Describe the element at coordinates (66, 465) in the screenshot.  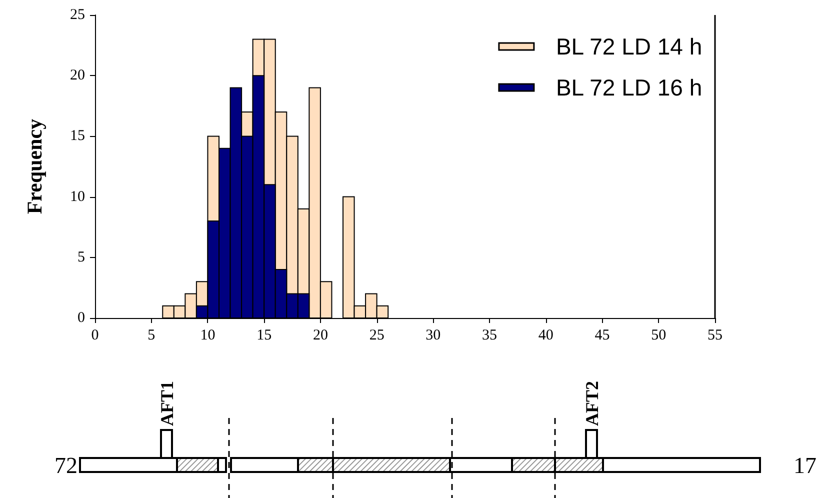
I see `text: 72` at that location.